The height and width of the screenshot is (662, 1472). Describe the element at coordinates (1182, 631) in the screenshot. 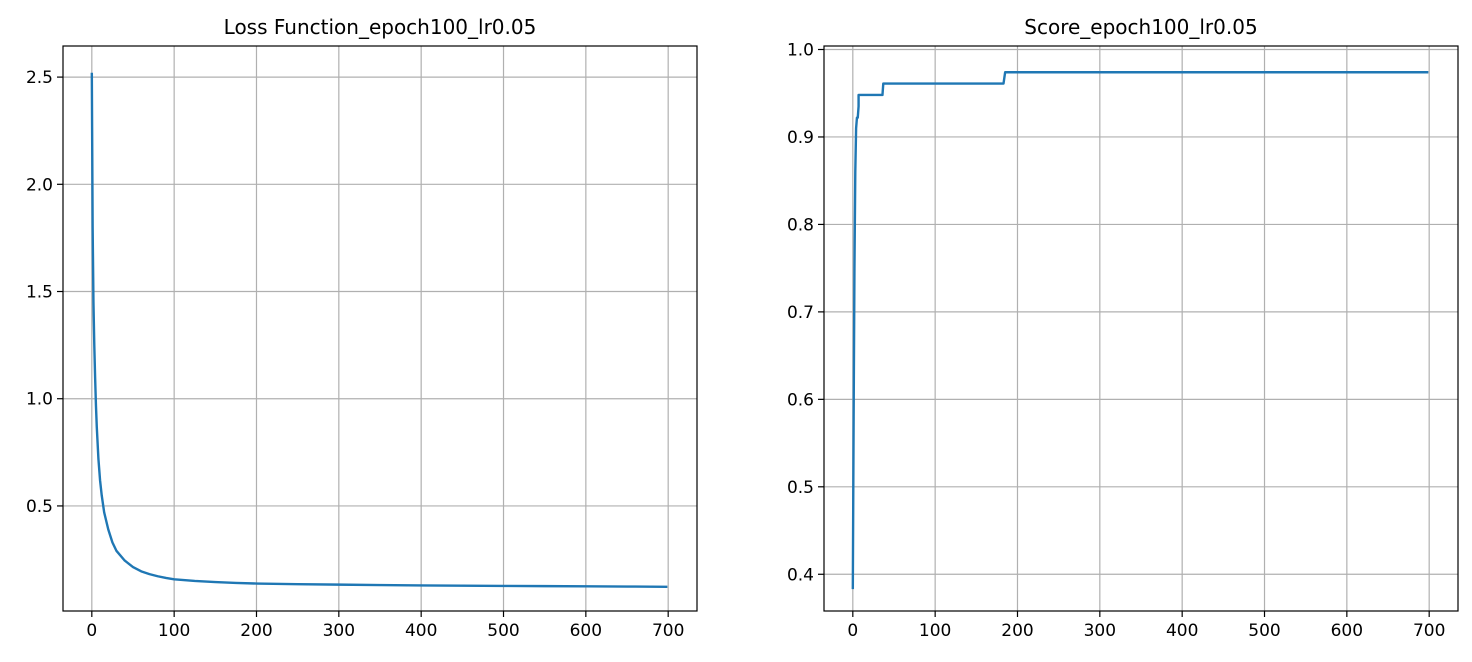

I see `score-x-tick-label: 400` at that location.